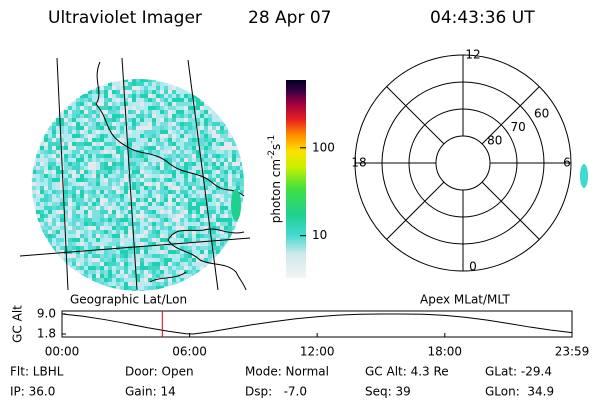 This screenshot has width=600, height=400. I want to click on status-field: Flt: LBHL, so click(37, 372).